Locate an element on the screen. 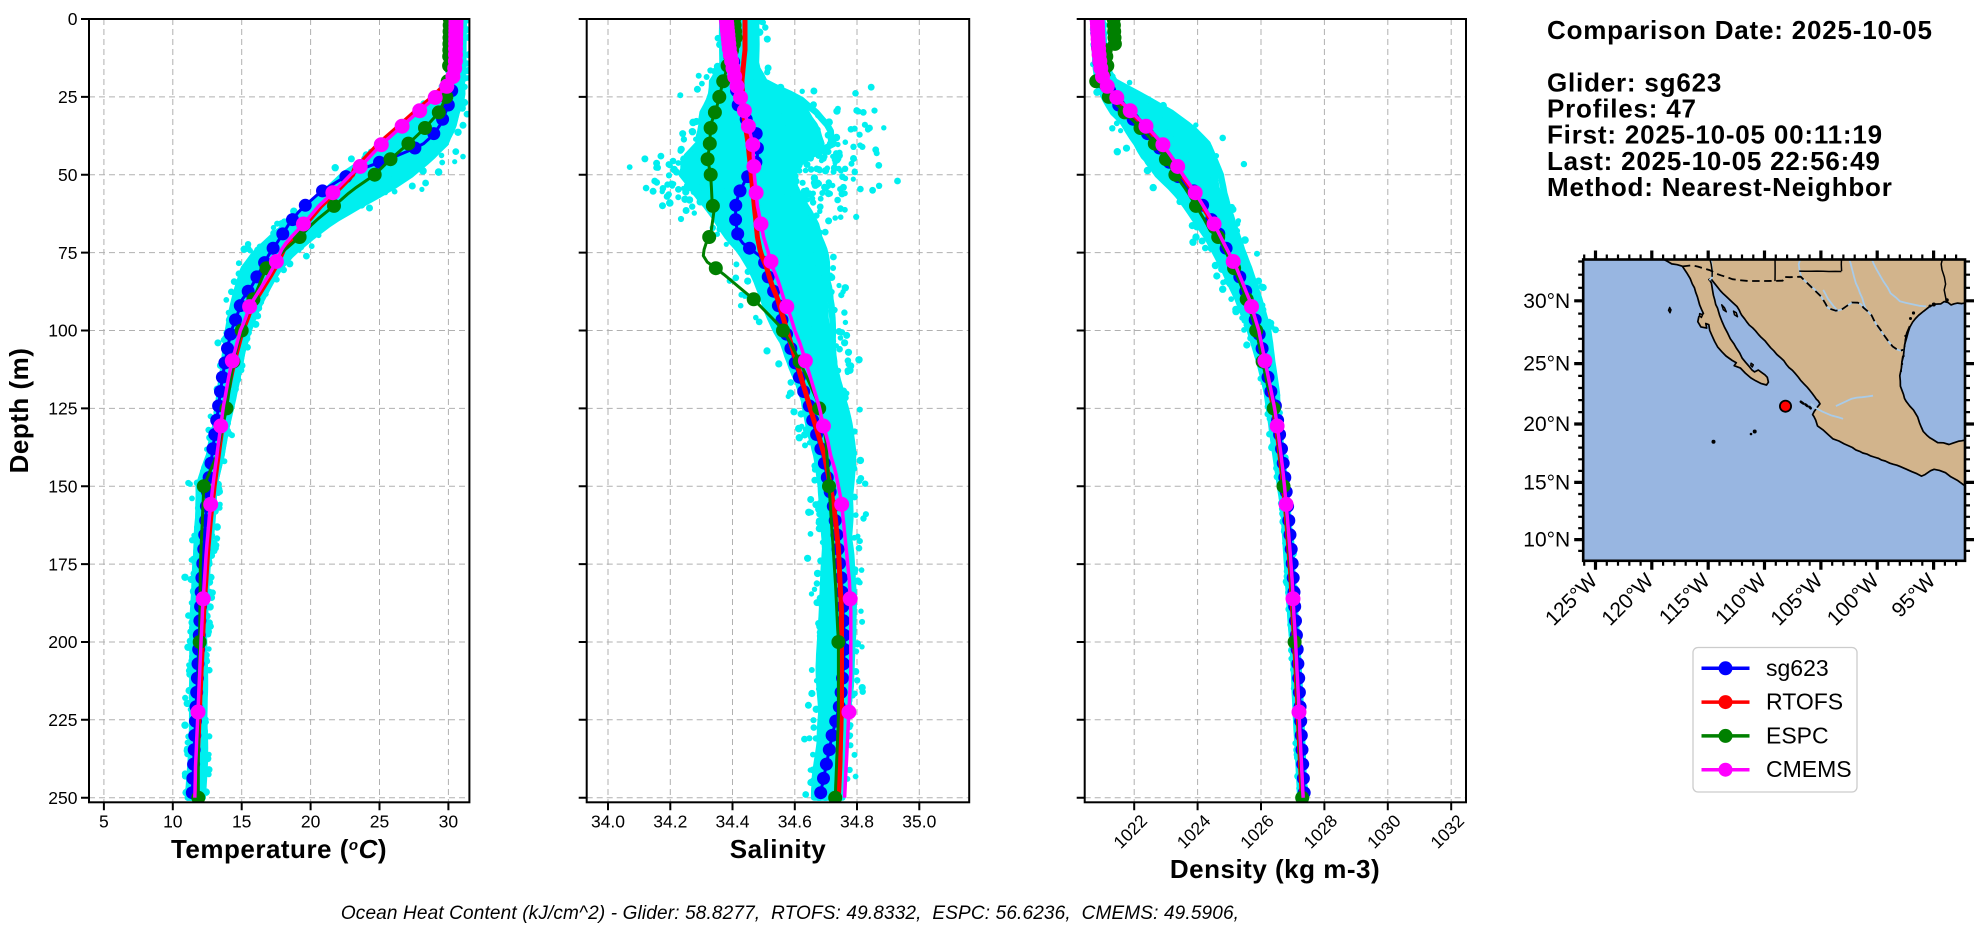 Image resolution: width=1978 pixels, height=934 pixels. svg-text: 34.8 is located at coordinates (857, 822).